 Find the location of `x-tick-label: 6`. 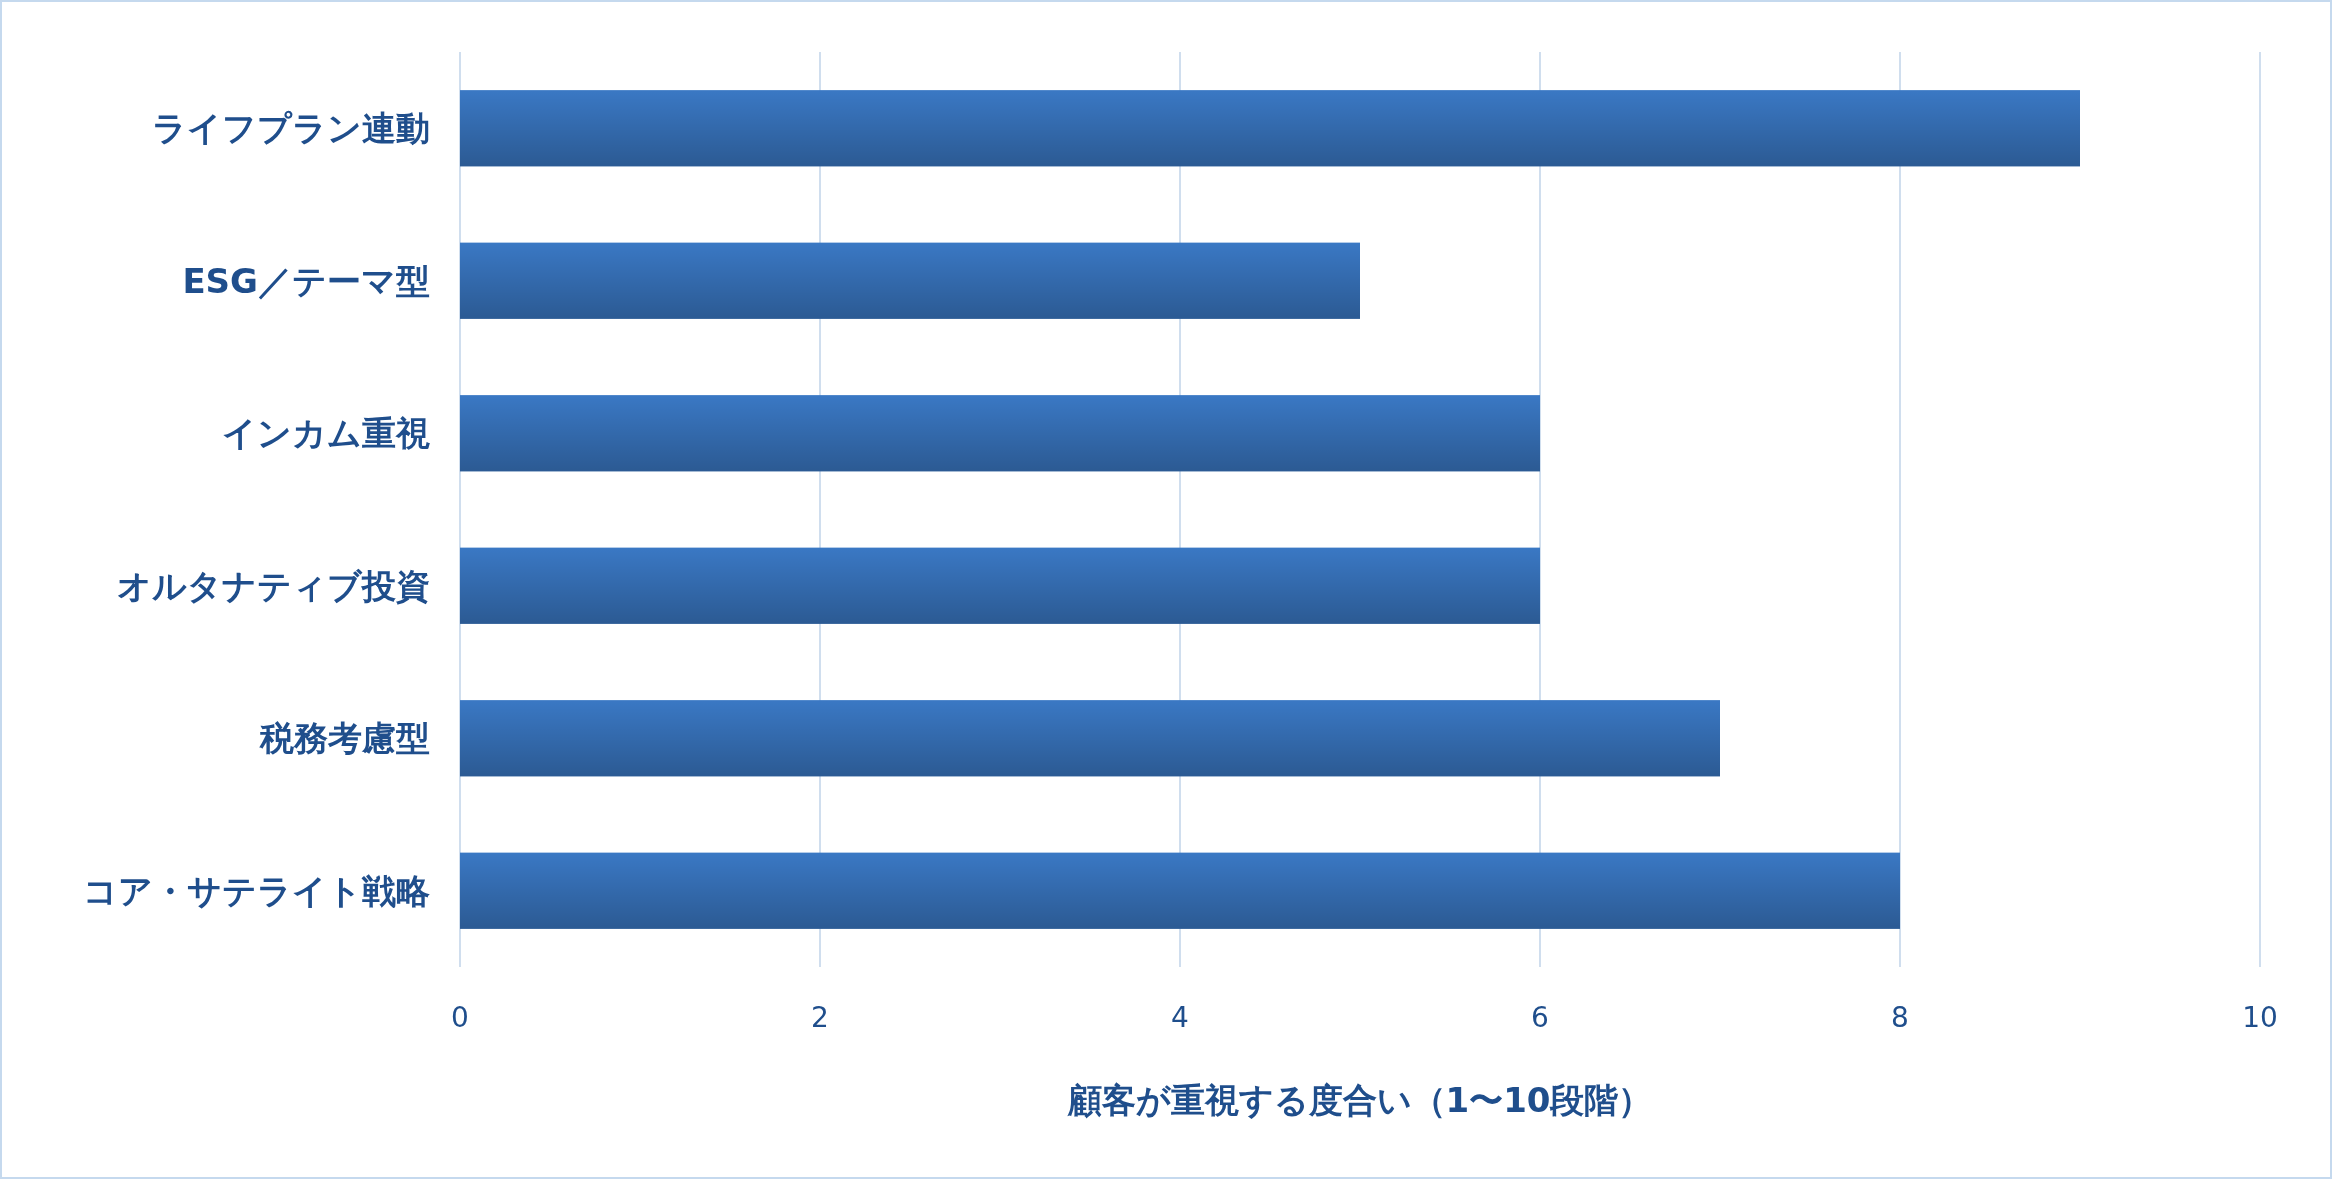

x-tick-label: 6 is located at coordinates (1540, 1017).